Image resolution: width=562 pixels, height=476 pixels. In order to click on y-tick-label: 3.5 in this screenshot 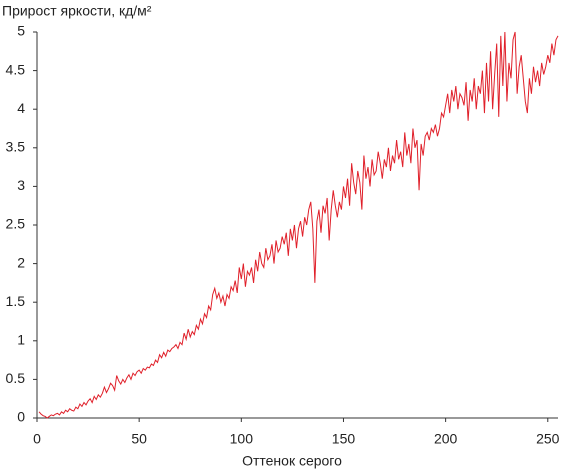, I will do `click(16, 147)`.